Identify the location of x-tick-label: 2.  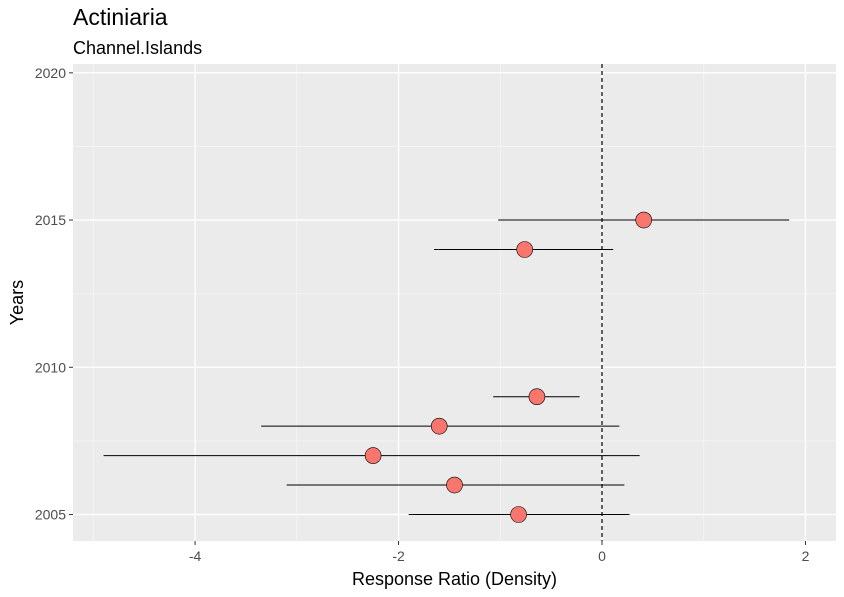
(806, 556).